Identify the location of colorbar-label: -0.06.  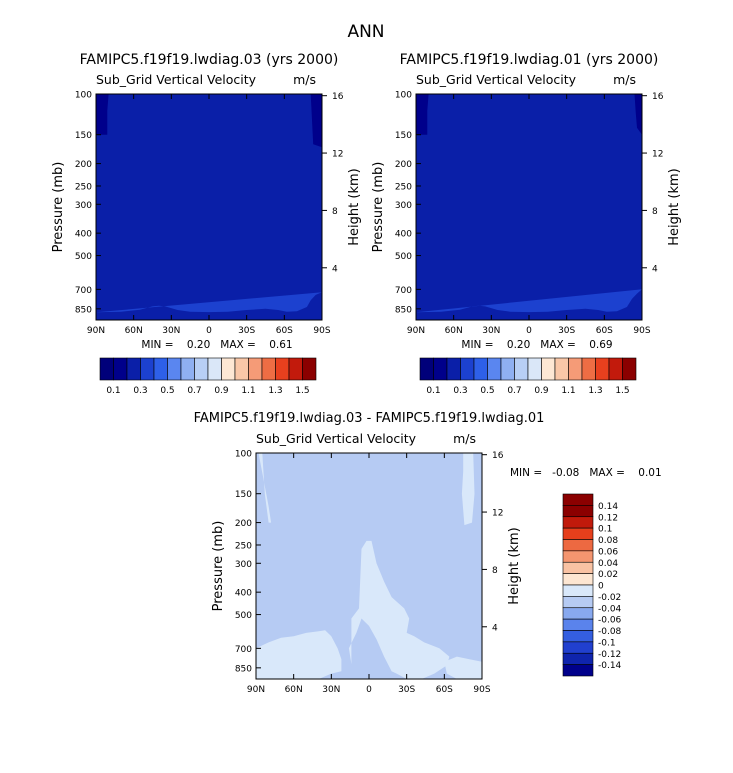
(610, 621).